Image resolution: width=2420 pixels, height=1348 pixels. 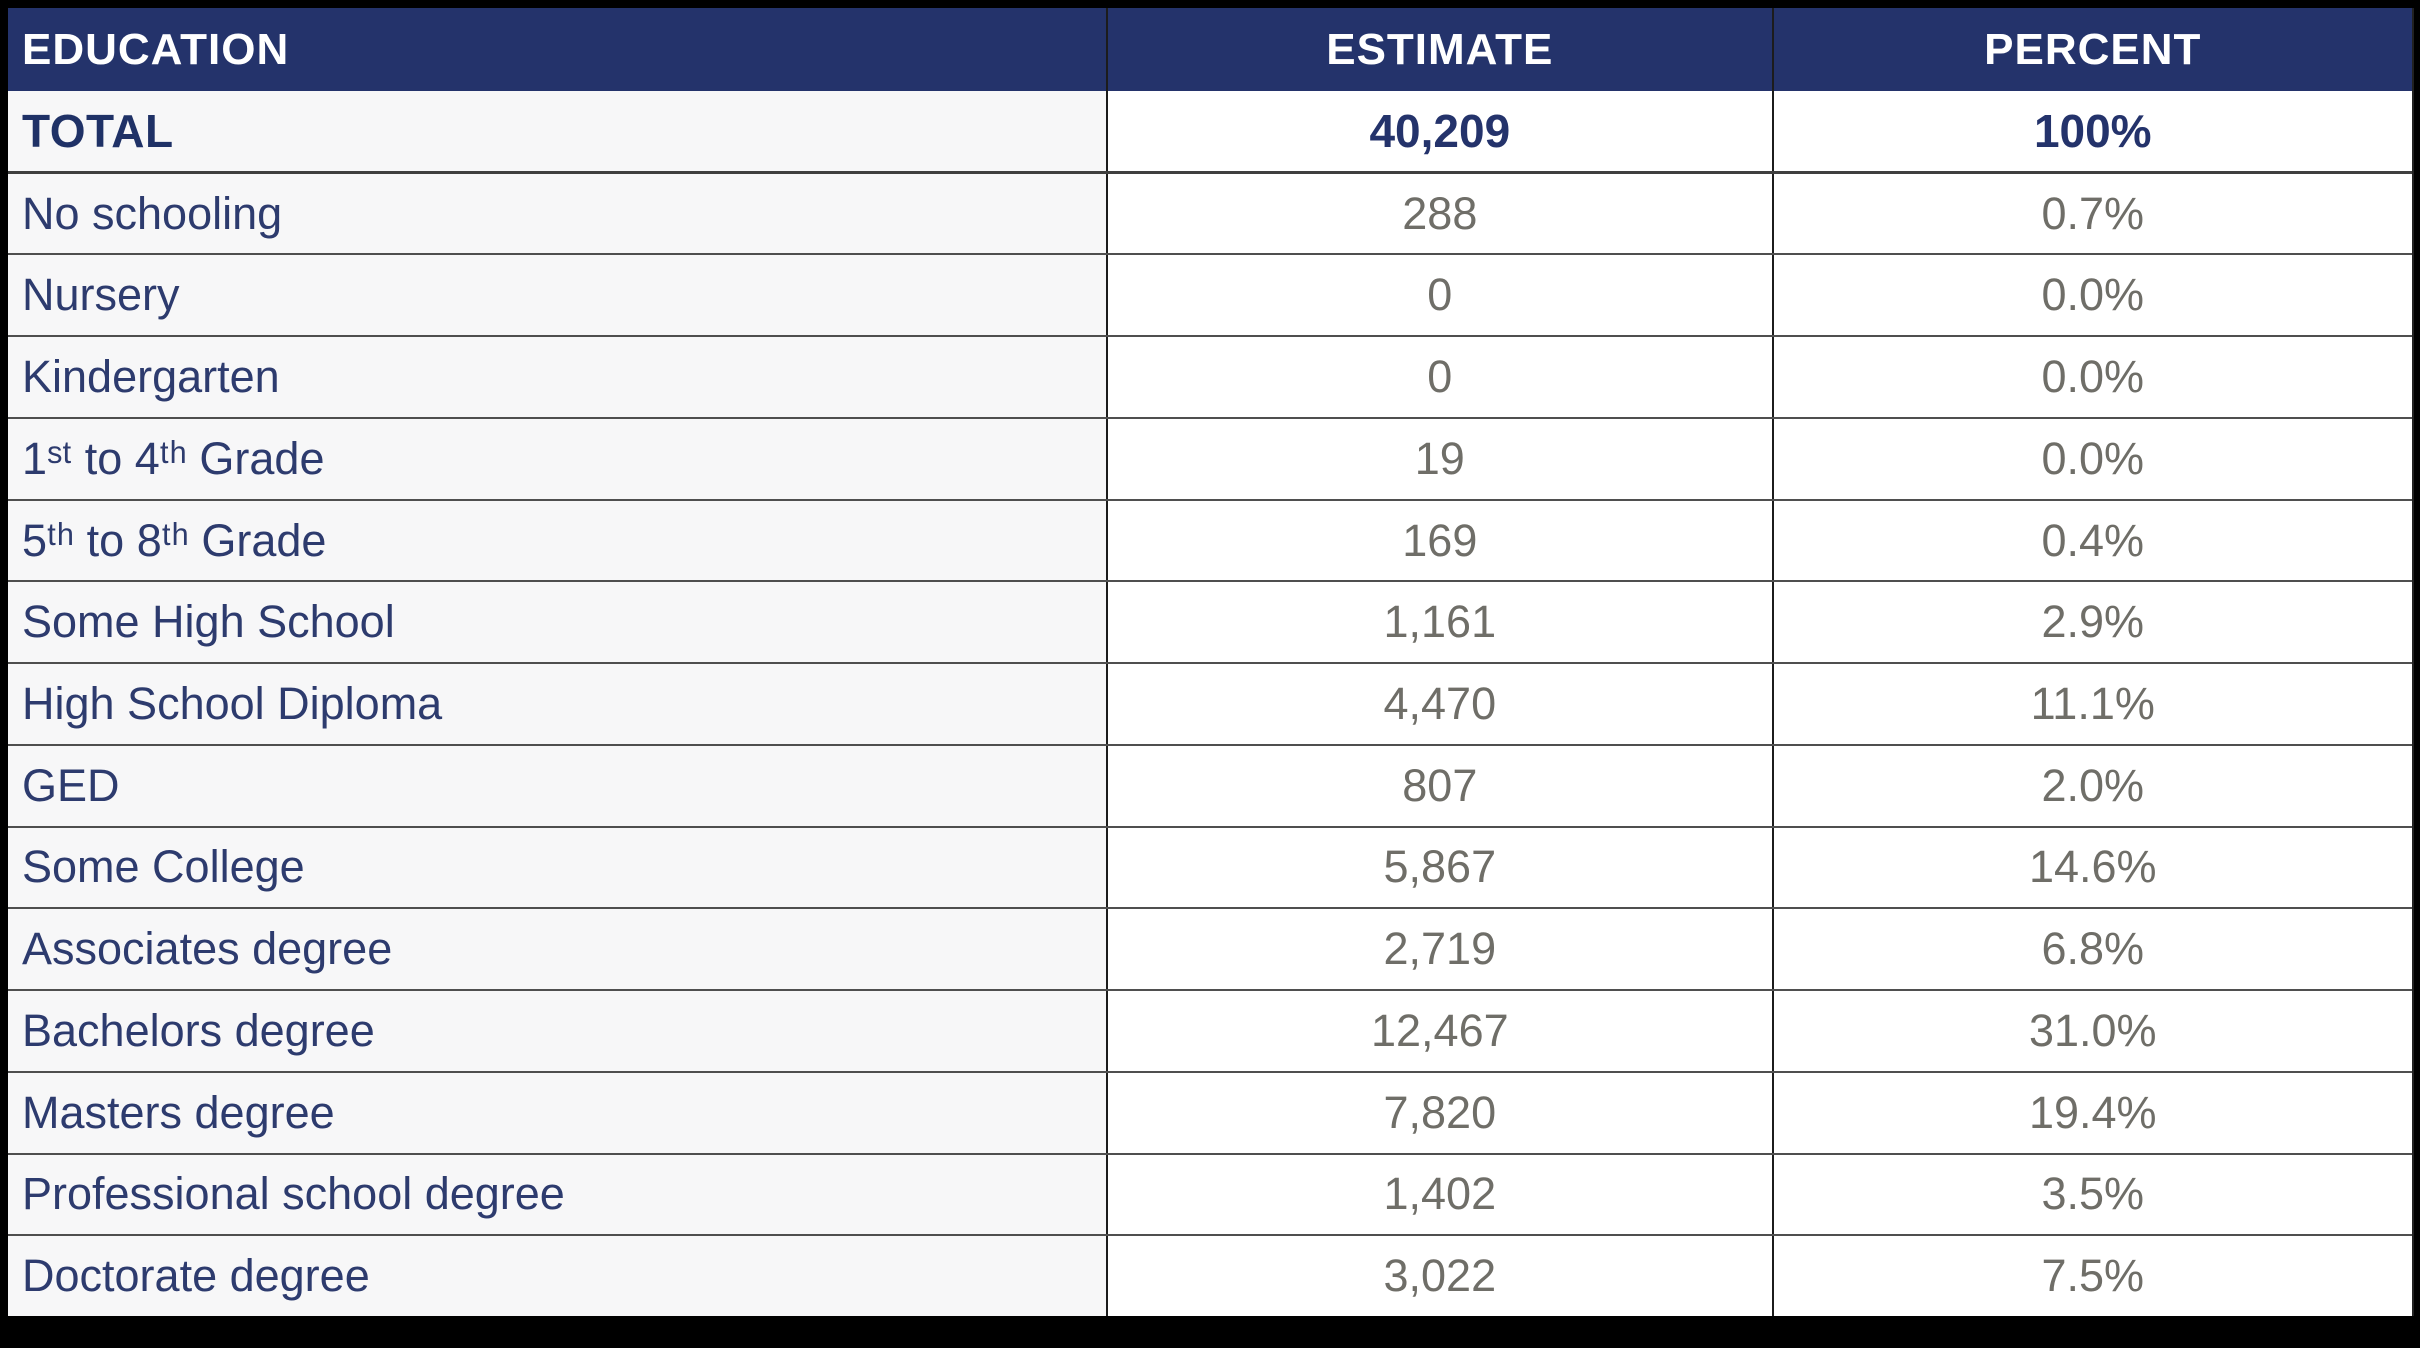 I want to click on table-row: Doctorate degree 3,022 7.5%, so click(x=1210, y=1275).